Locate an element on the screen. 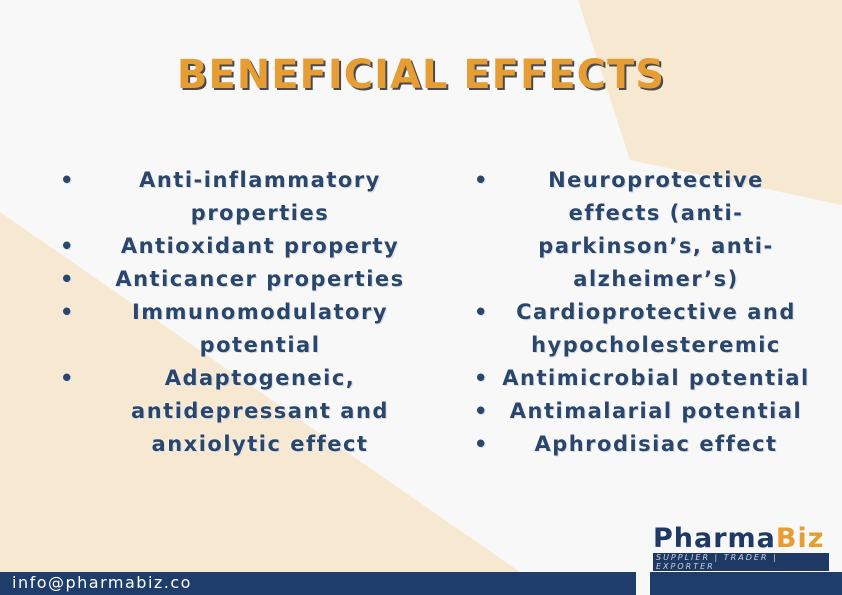 The width and height of the screenshot is (842, 595). list-item: • Anticancer properties is located at coordinates (232, 279).